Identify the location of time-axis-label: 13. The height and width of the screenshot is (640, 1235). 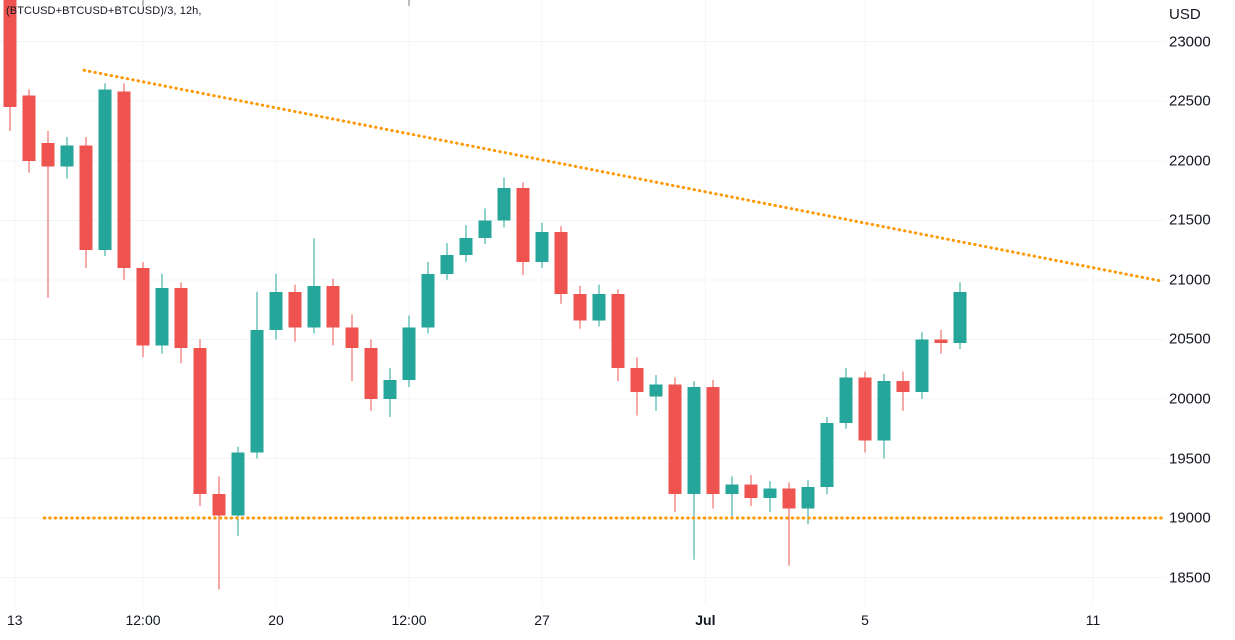
(14, 620).